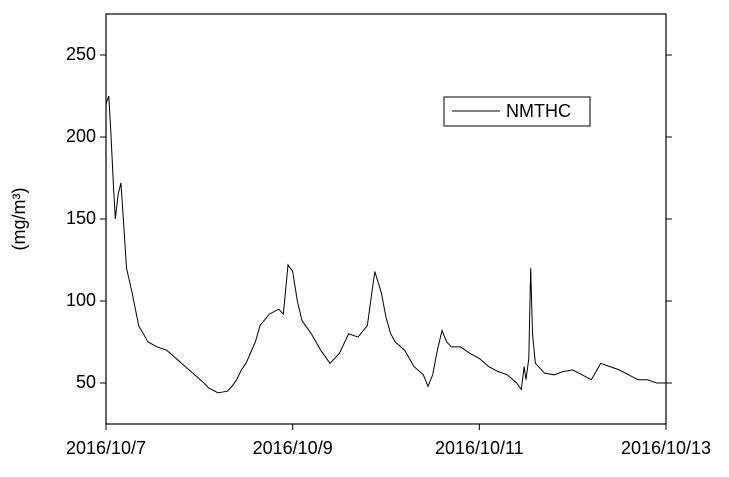 The height and width of the screenshot is (477, 729). Describe the element at coordinates (538, 111) in the screenshot. I see `legend-label: NMTHC` at that location.